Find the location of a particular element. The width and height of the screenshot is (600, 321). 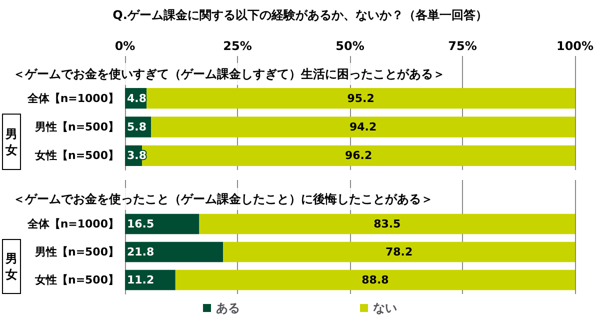

data-label: 95.2 is located at coordinates (360, 98).